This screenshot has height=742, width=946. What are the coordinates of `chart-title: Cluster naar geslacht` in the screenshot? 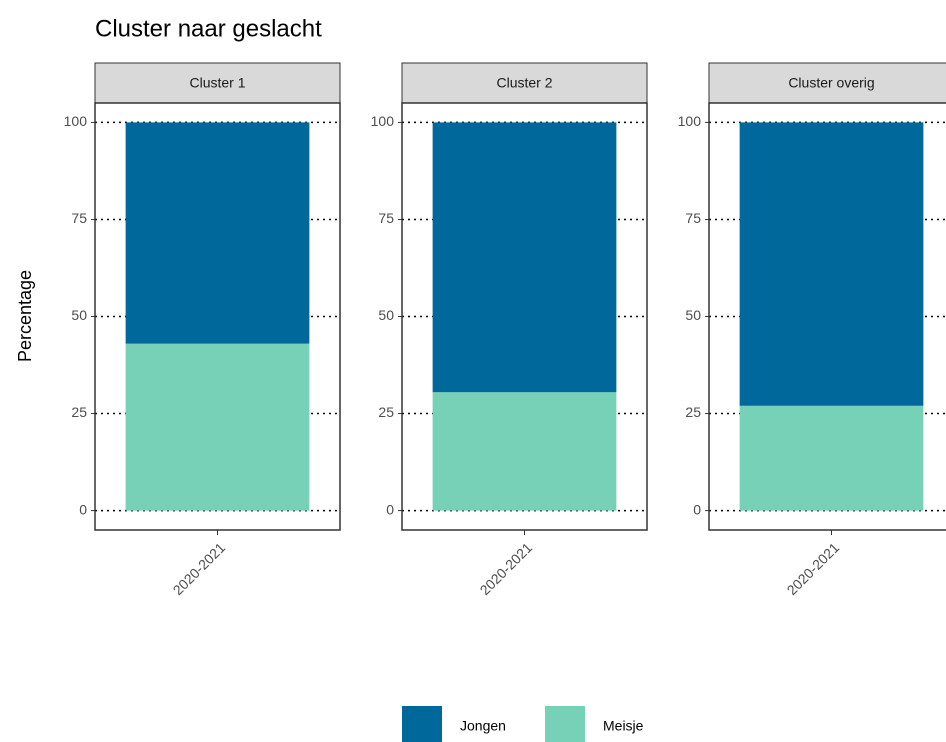 It's located at (208, 28).